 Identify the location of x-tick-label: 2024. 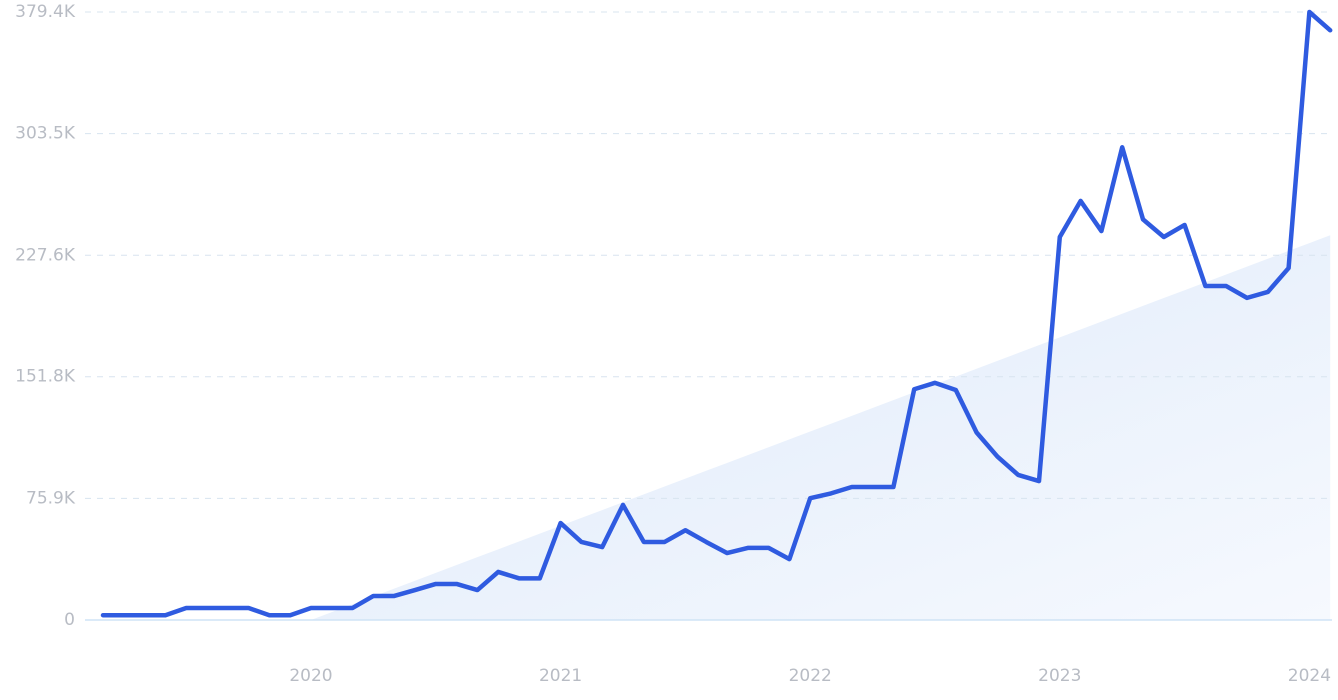
(1309, 676).